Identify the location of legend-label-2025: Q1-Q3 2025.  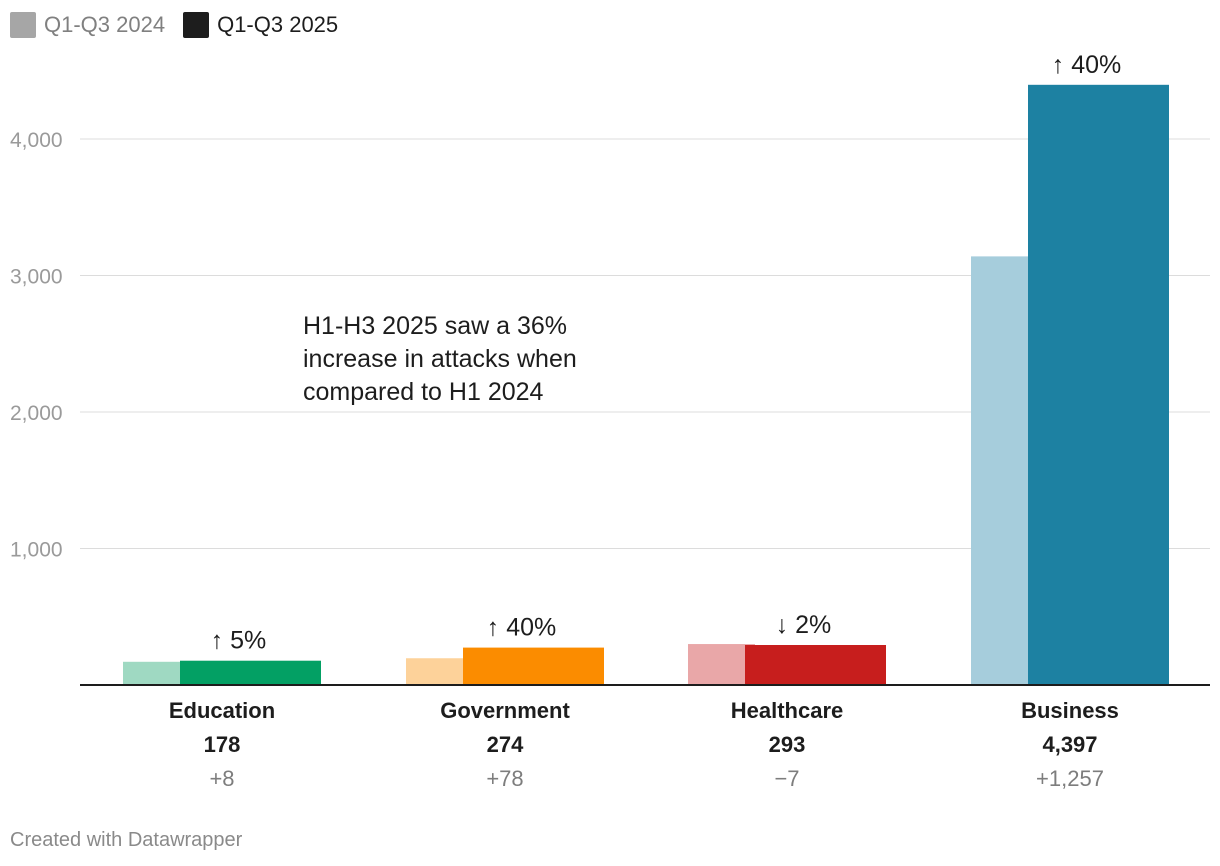
(278, 24).